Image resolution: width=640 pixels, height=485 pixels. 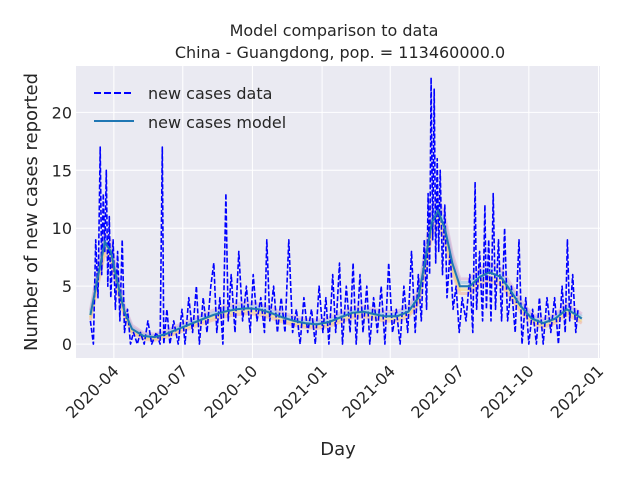 I want to click on x-tick-label: 2021-07, so click(x=437, y=391).